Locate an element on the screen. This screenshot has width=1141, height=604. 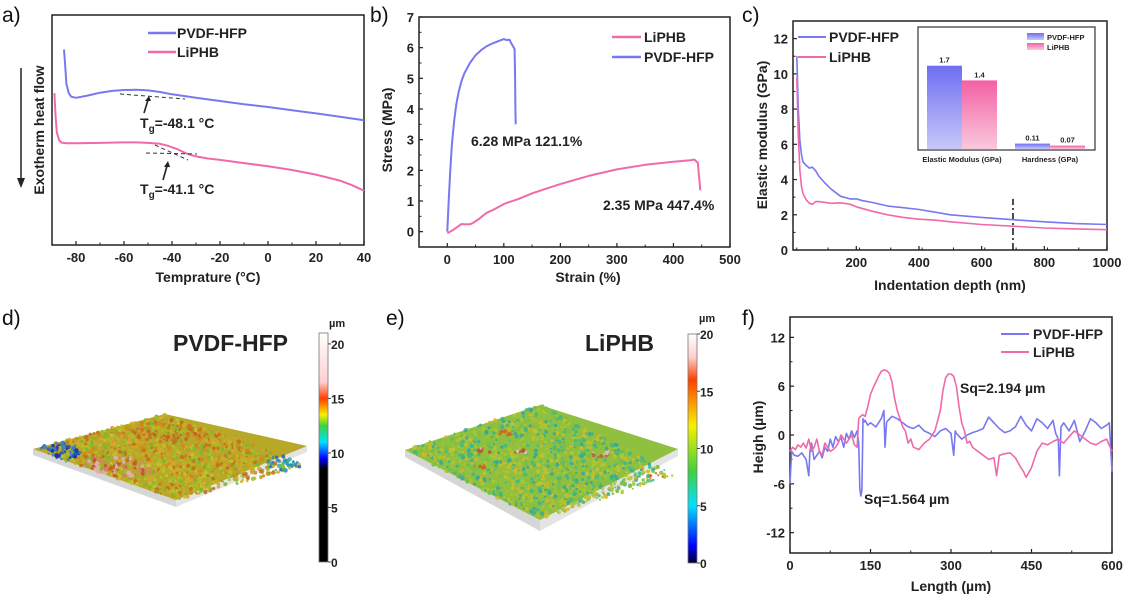
colorbar-ticks-d: 0 5 10 15 20 is located at coordinates (336, 454).